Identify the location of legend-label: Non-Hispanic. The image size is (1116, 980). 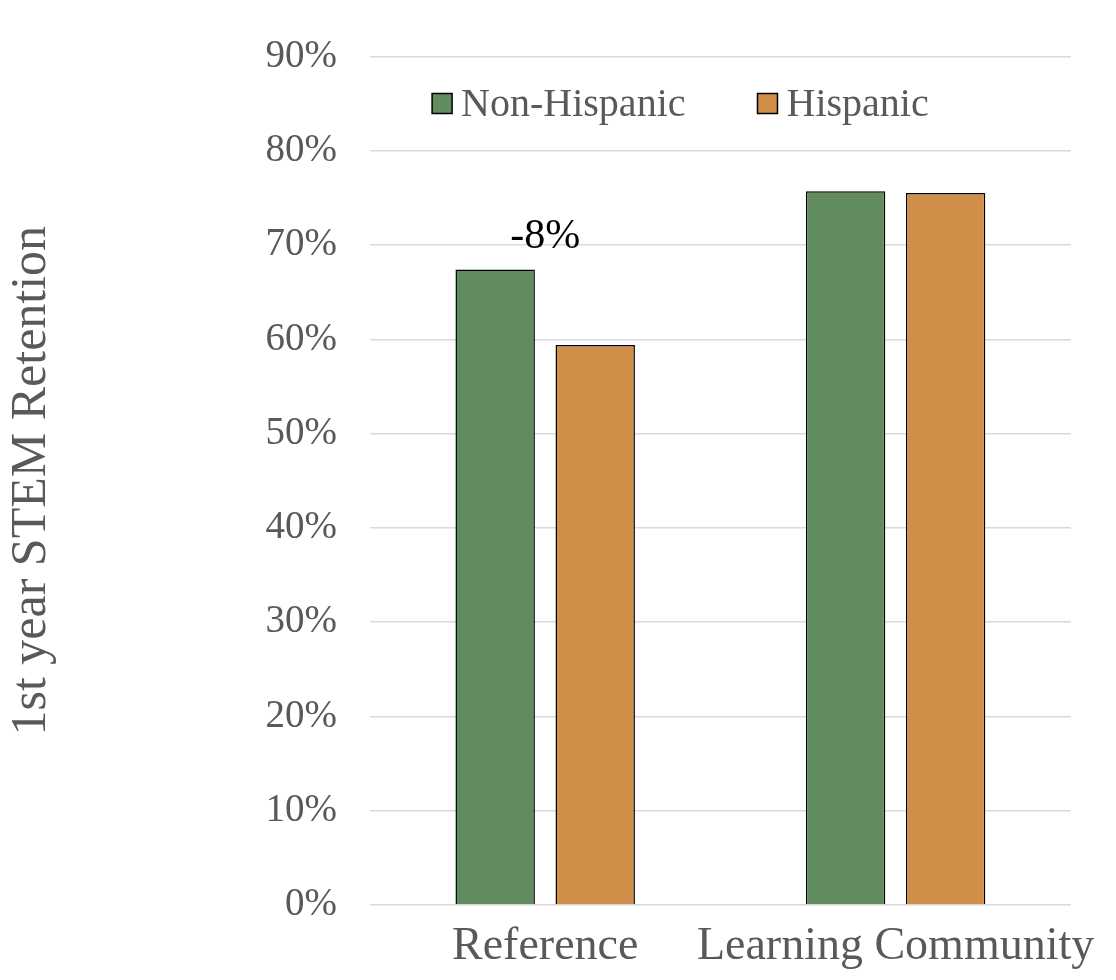
(573, 102).